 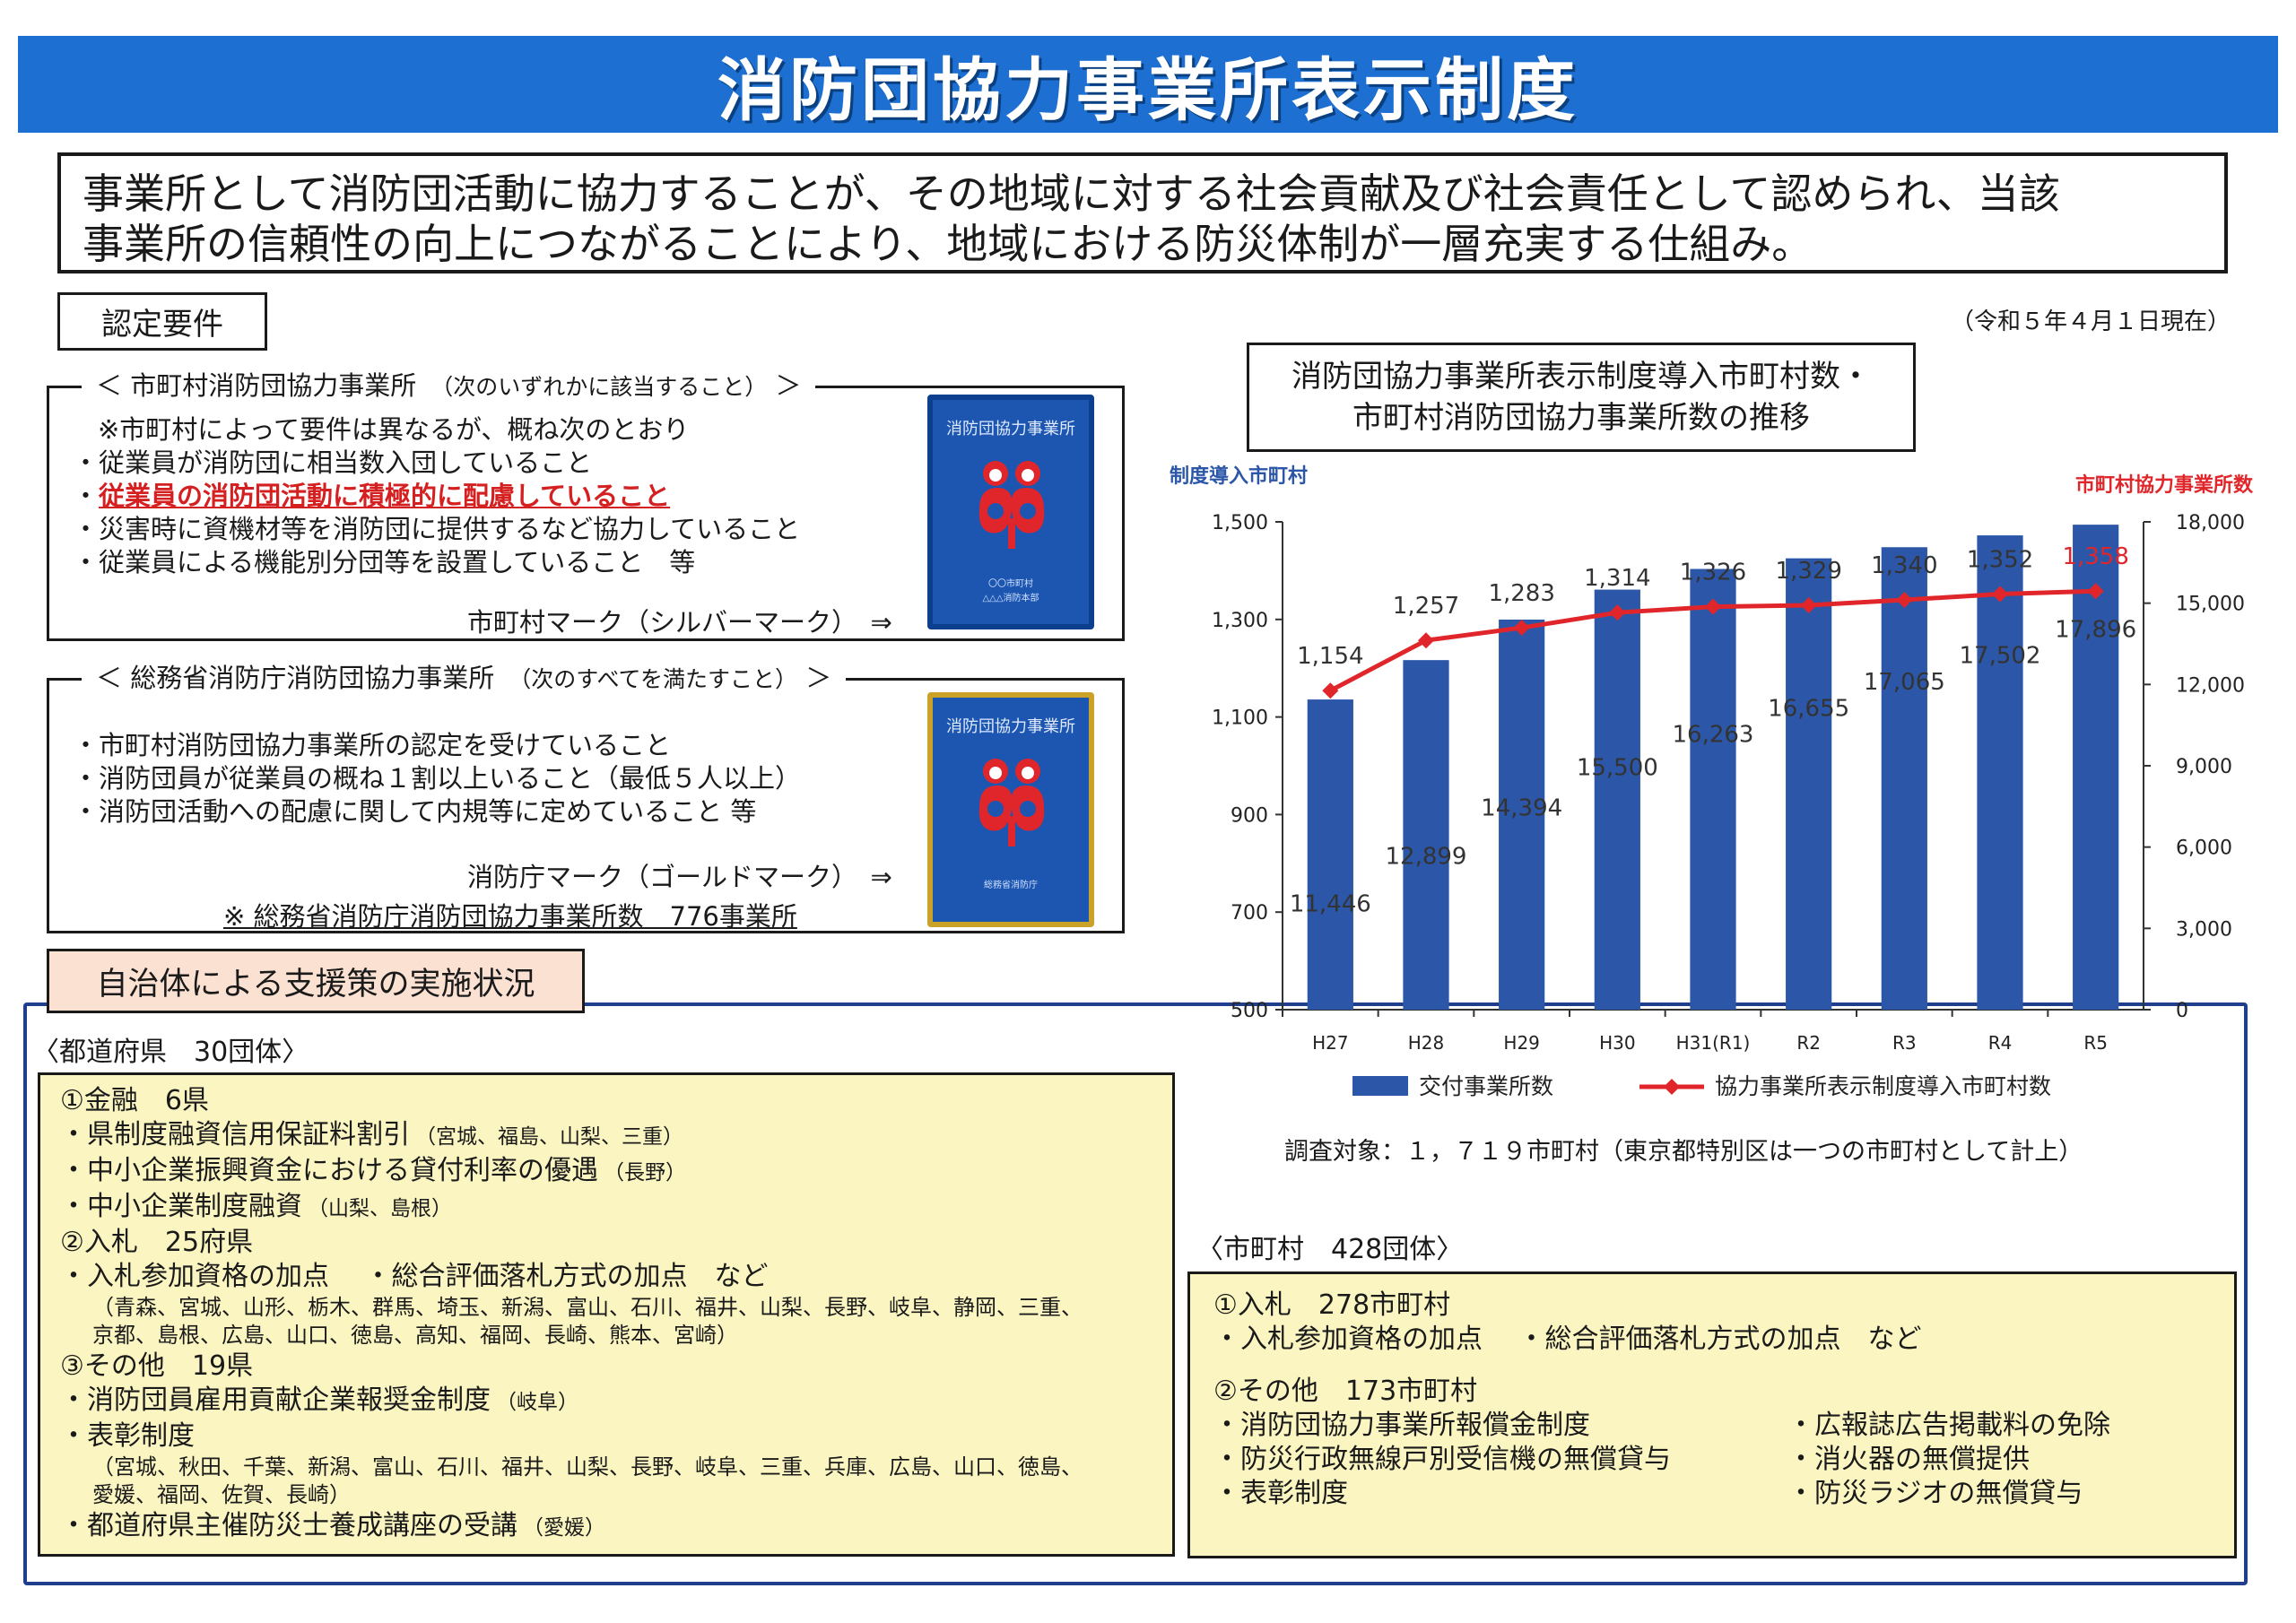 What do you see at coordinates (1521, 1043) in the screenshot?
I see `x-tick-label: H29` at bounding box center [1521, 1043].